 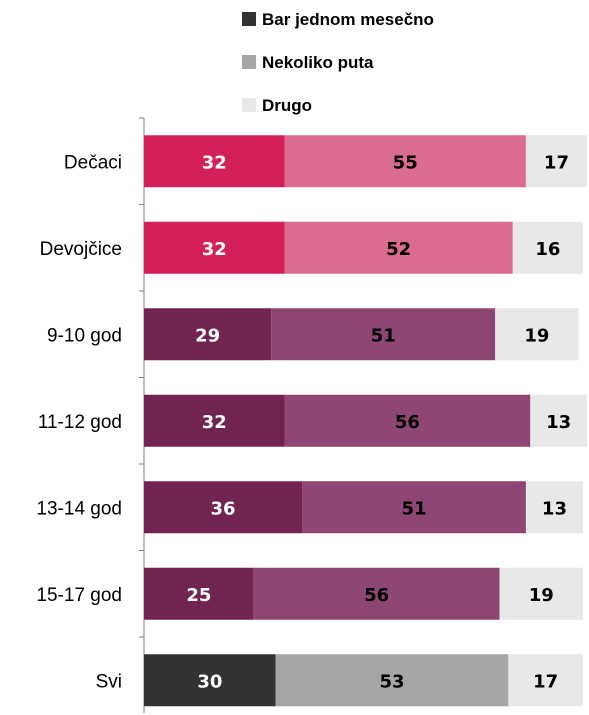 I want to click on value-label-4-1: 51, so click(x=413, y=508).